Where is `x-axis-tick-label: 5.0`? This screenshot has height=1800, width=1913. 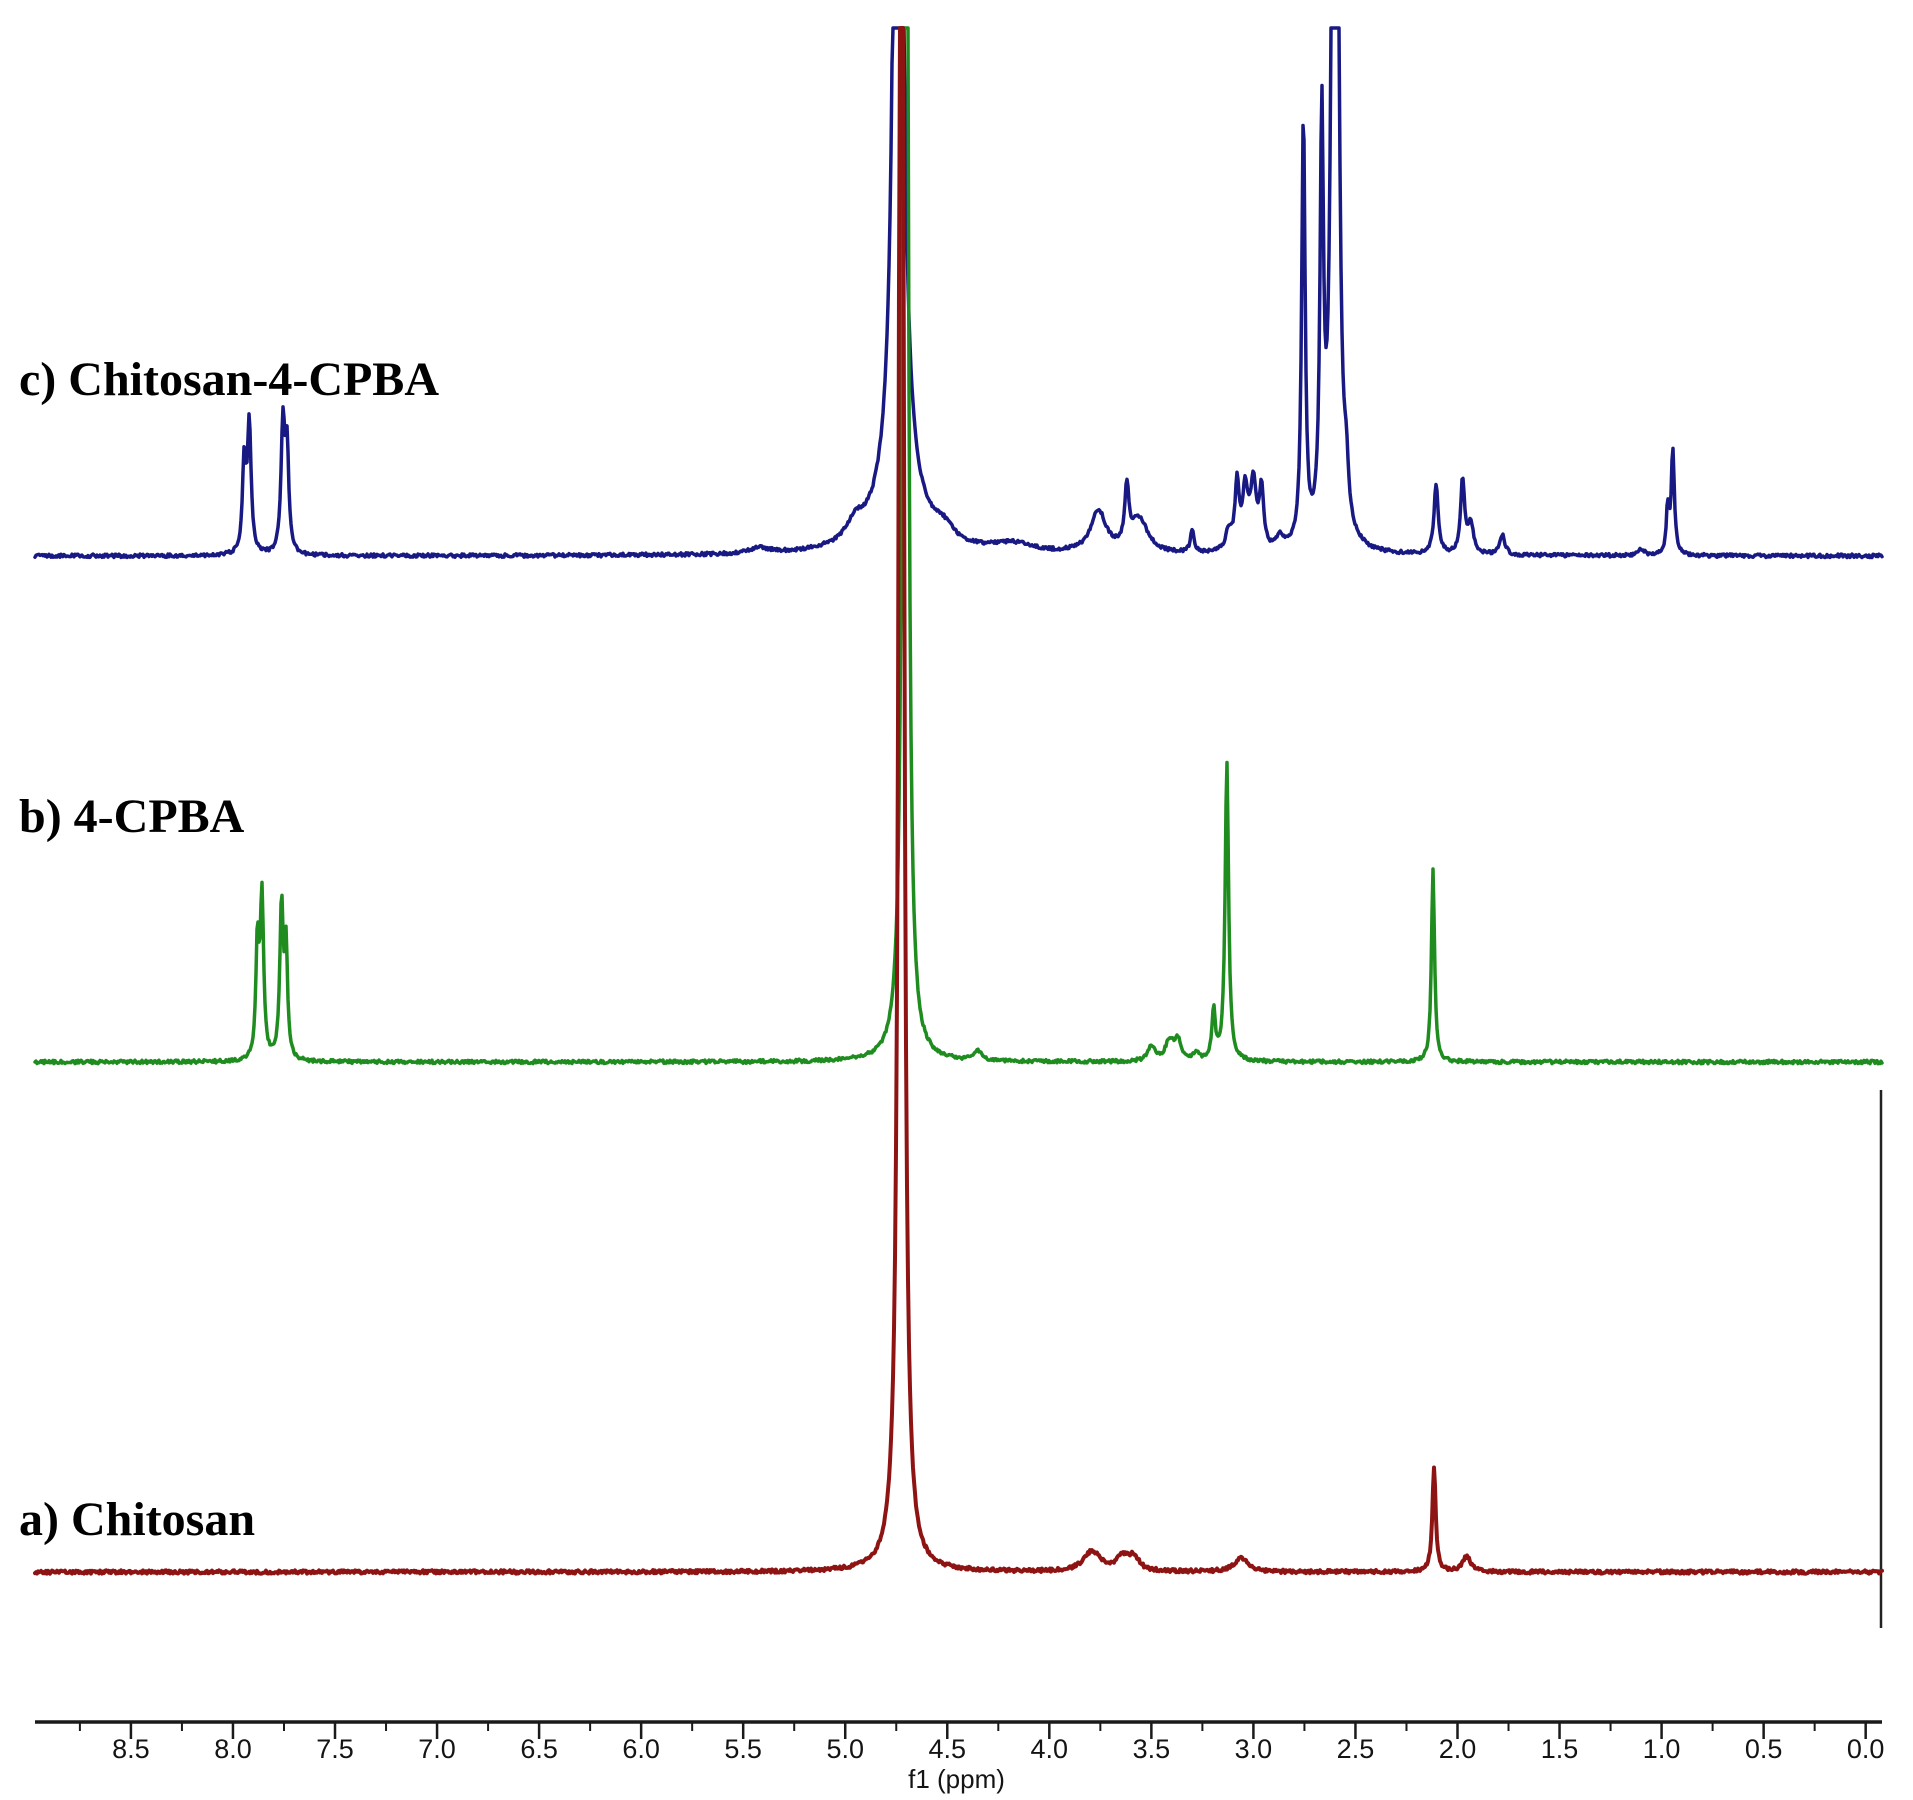 x-axis-tick-label: 5.0 is located at coordinates (845, 1749).